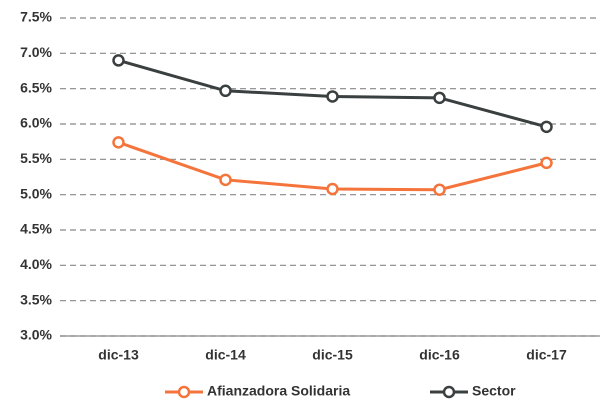 This screenshot has width=604, height=402. I want to click on y-tick-label: 4.0%, so click(36, 264).